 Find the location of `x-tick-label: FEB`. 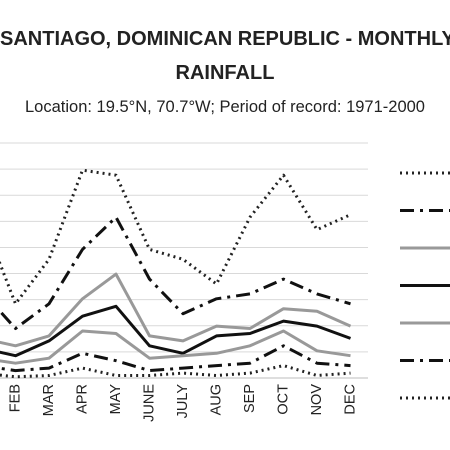

x-tick-label: FEB is located at coordinates (15, 398).